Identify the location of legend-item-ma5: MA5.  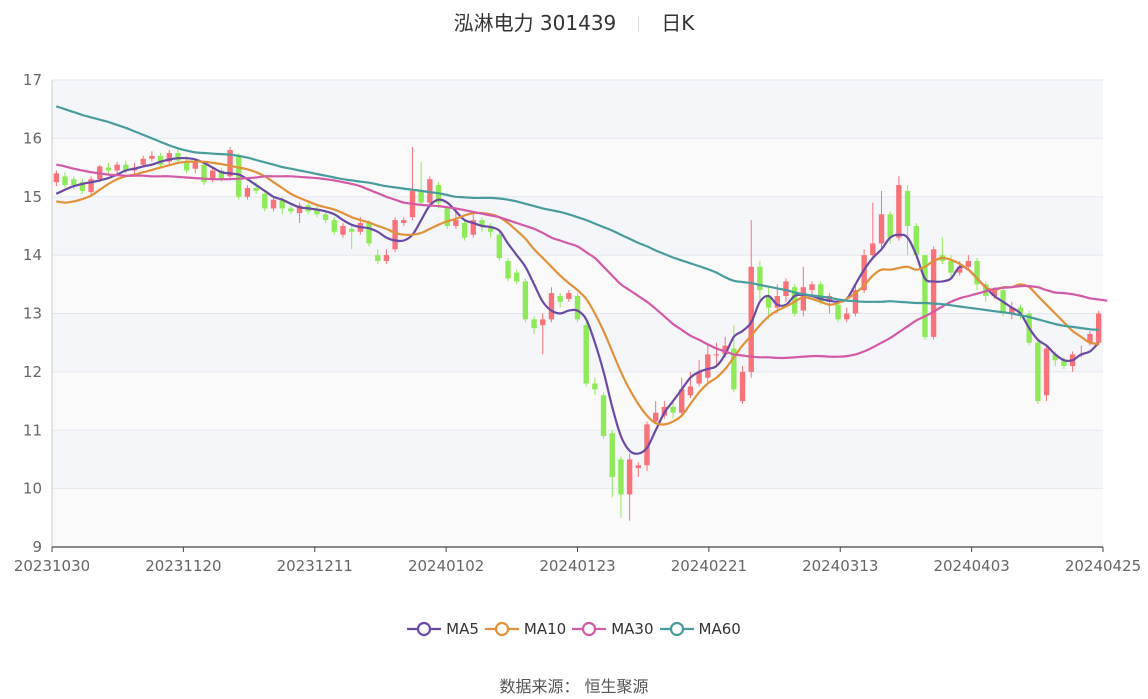
(443, 629).